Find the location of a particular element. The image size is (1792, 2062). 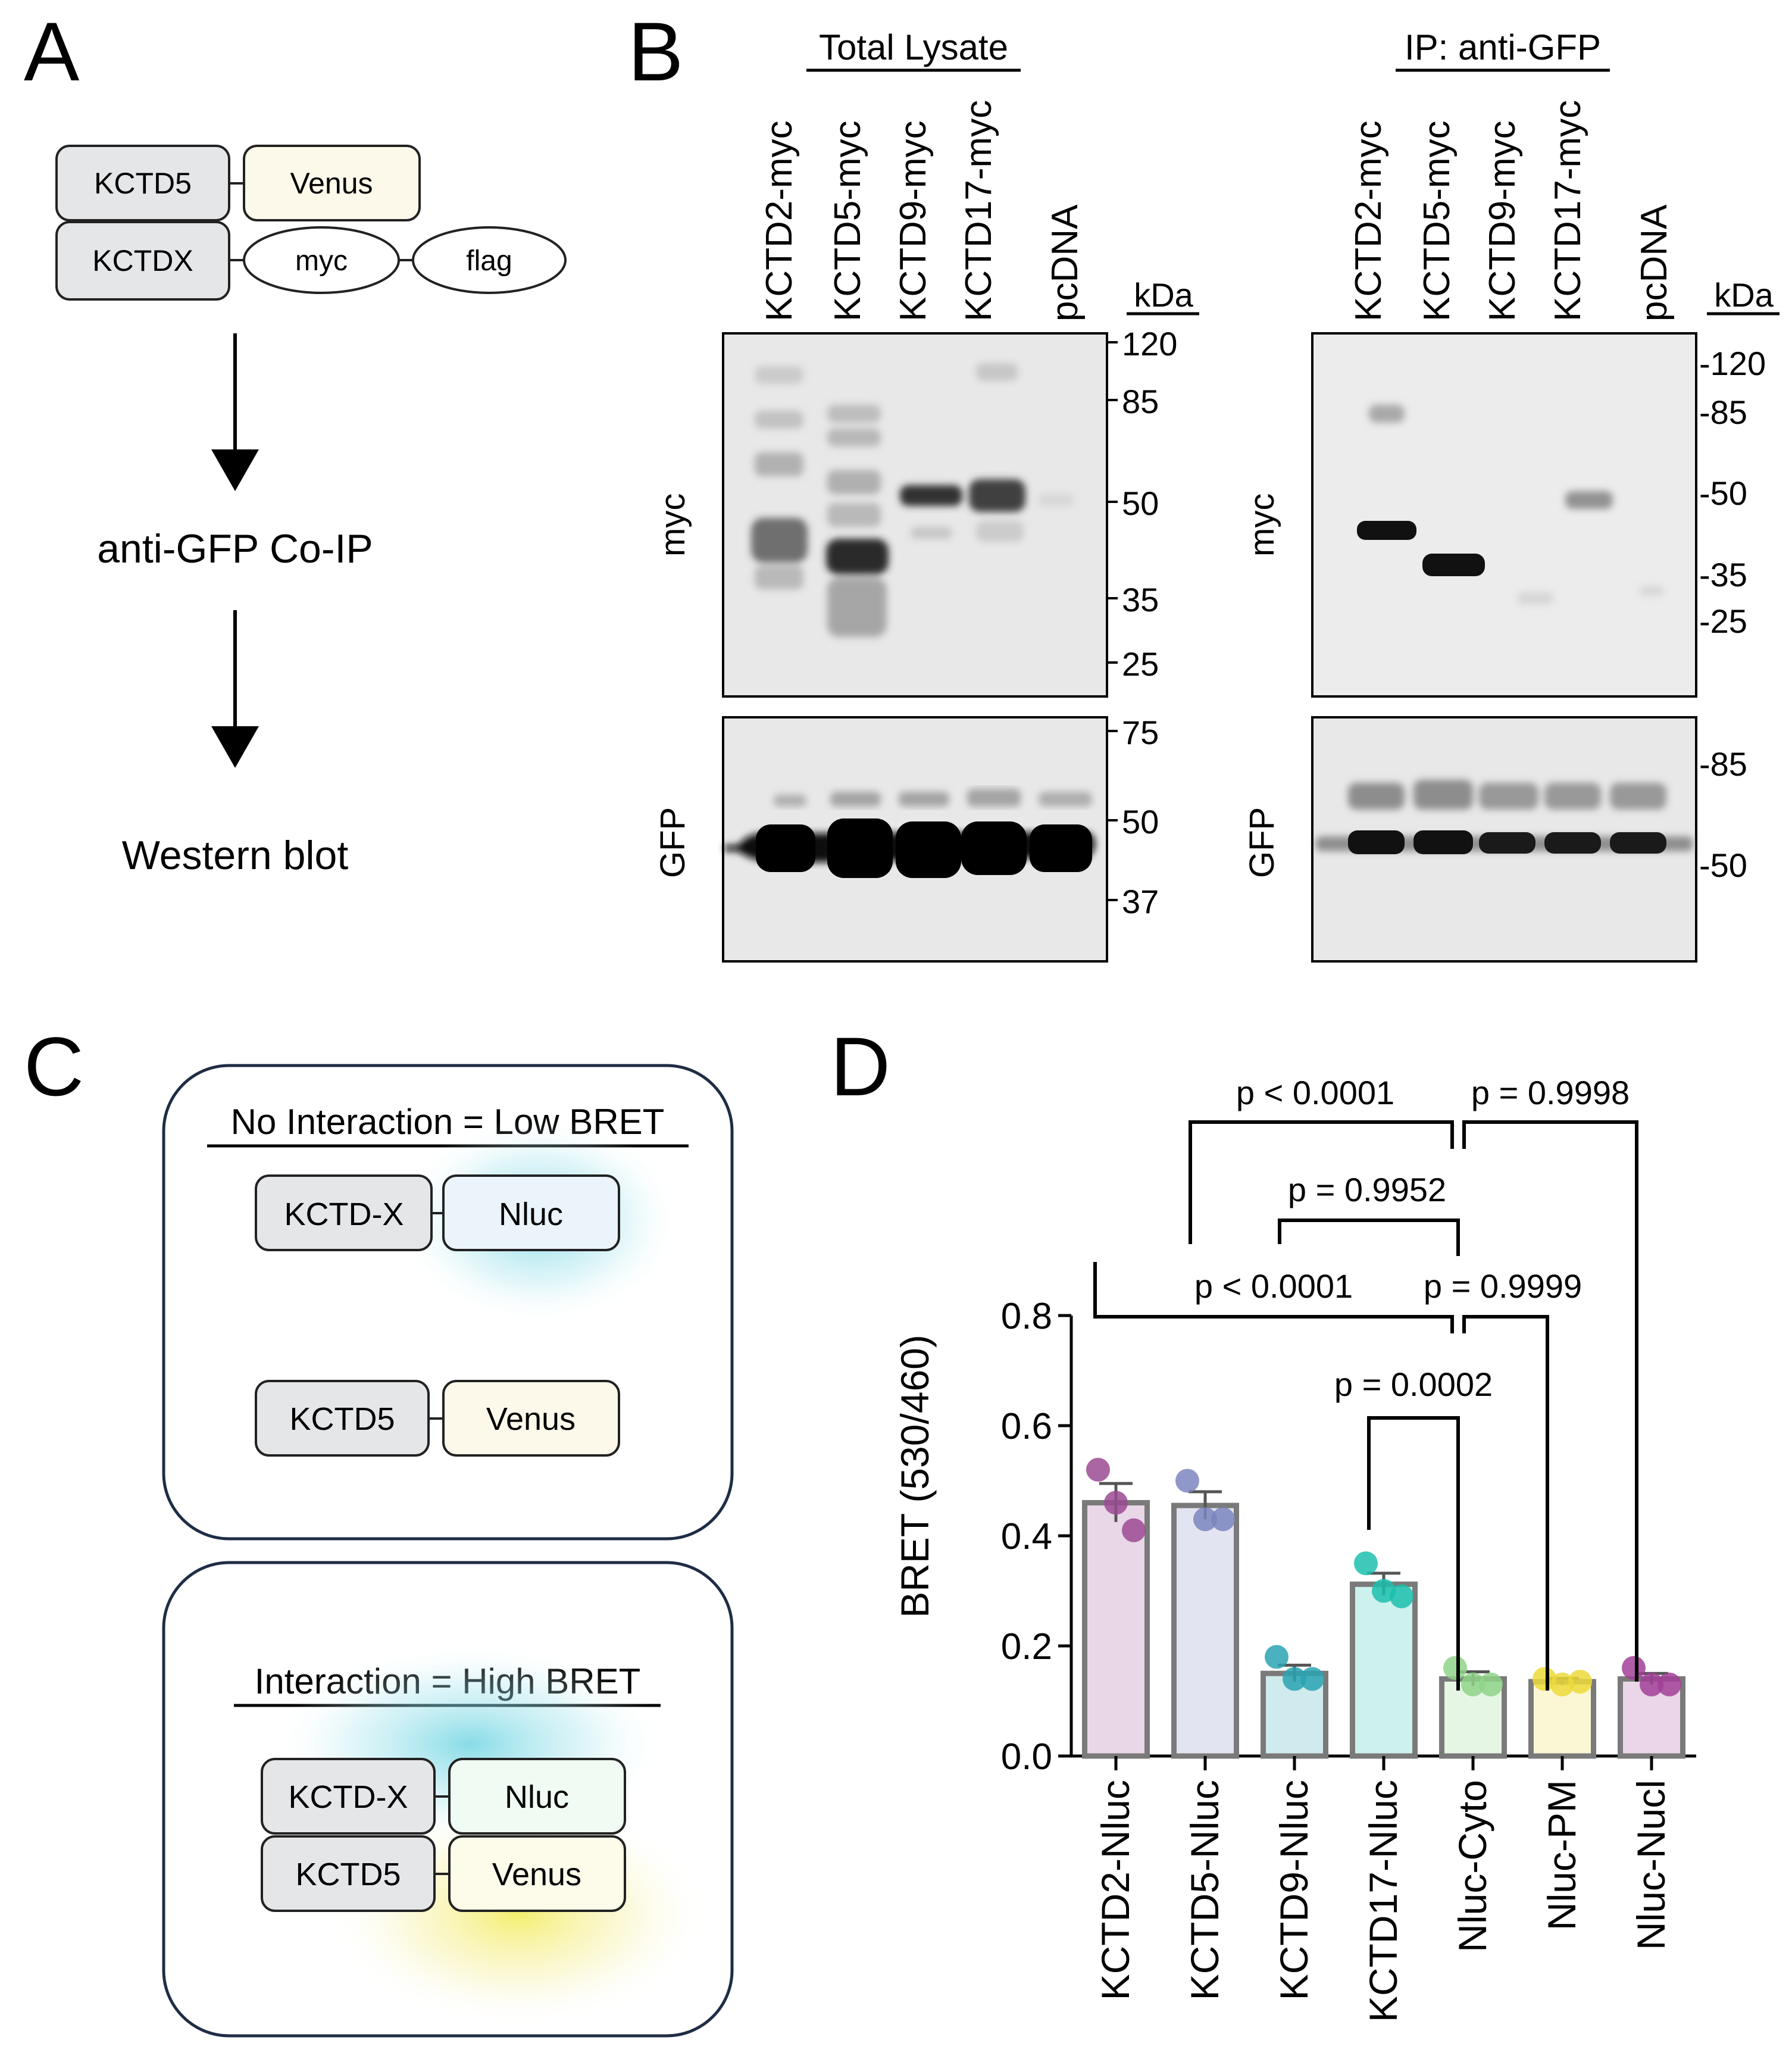

x-tick-label: KCTD17-Nluc is located at coordinates (1383, 1901).